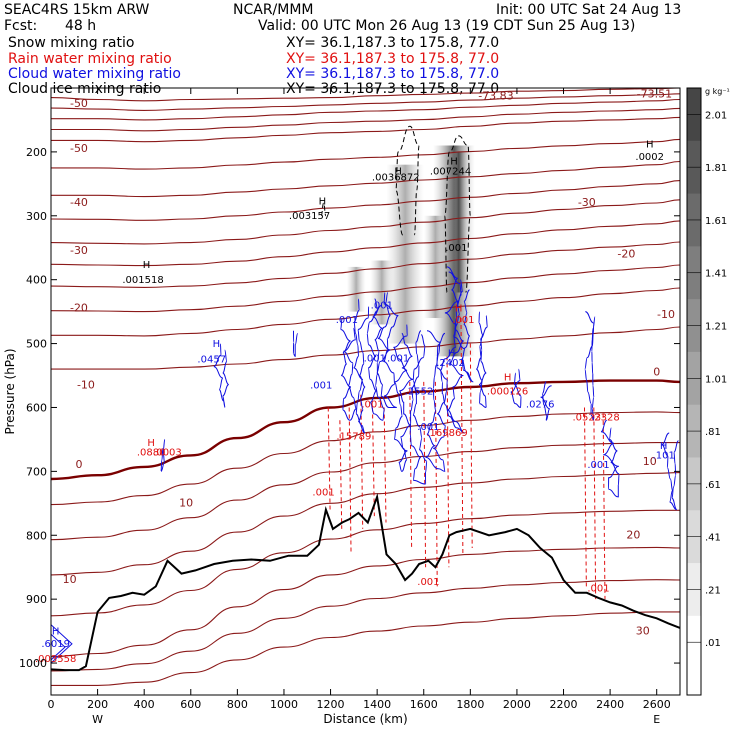 This screenshot has height=740, width=740. What do you see at coordinates (86, 384) in the screenshot?
I see `temp-label-5: -10` at bounding box center [86, 384].